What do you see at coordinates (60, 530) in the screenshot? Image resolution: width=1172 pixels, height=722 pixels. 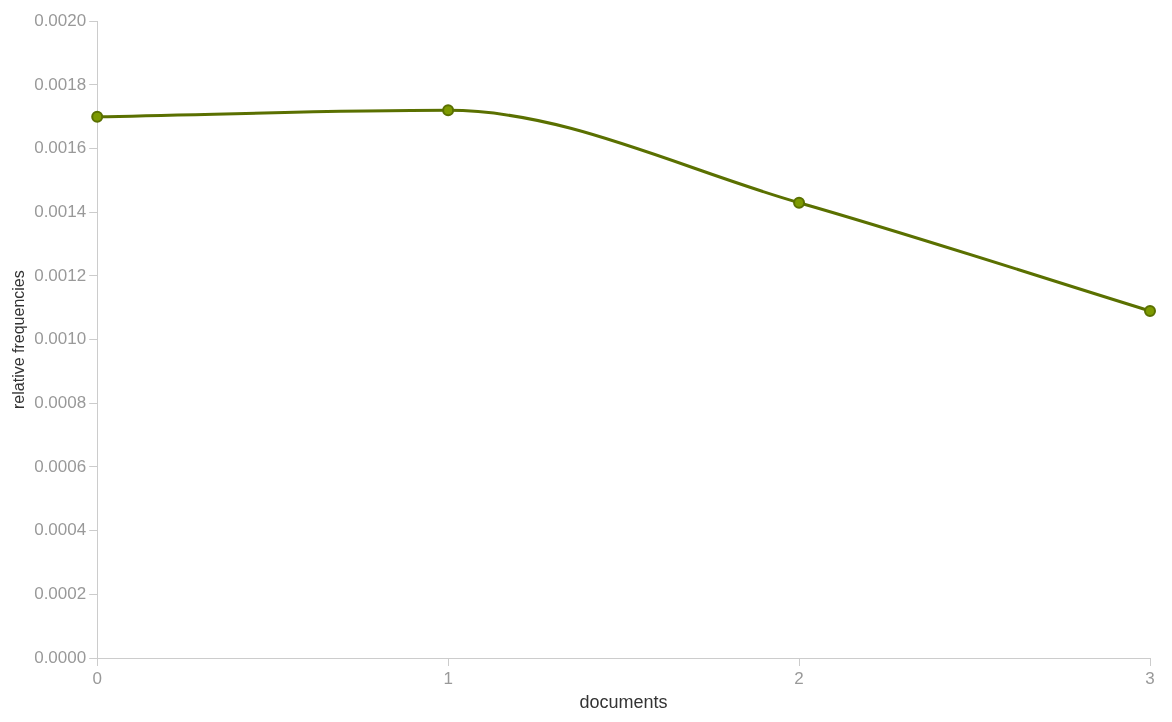 I see `y-tick-label: 0.0004` at bounding box center [60, 530].